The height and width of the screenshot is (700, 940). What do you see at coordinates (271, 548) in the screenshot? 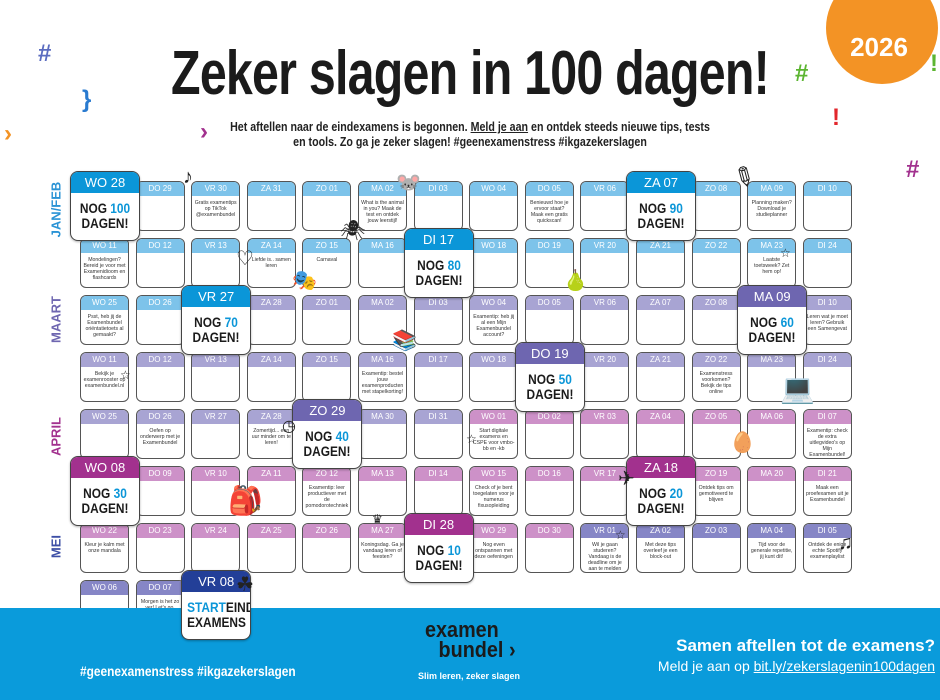
I see `calendar-day: ZA 25` at bounding box center [271, 548].